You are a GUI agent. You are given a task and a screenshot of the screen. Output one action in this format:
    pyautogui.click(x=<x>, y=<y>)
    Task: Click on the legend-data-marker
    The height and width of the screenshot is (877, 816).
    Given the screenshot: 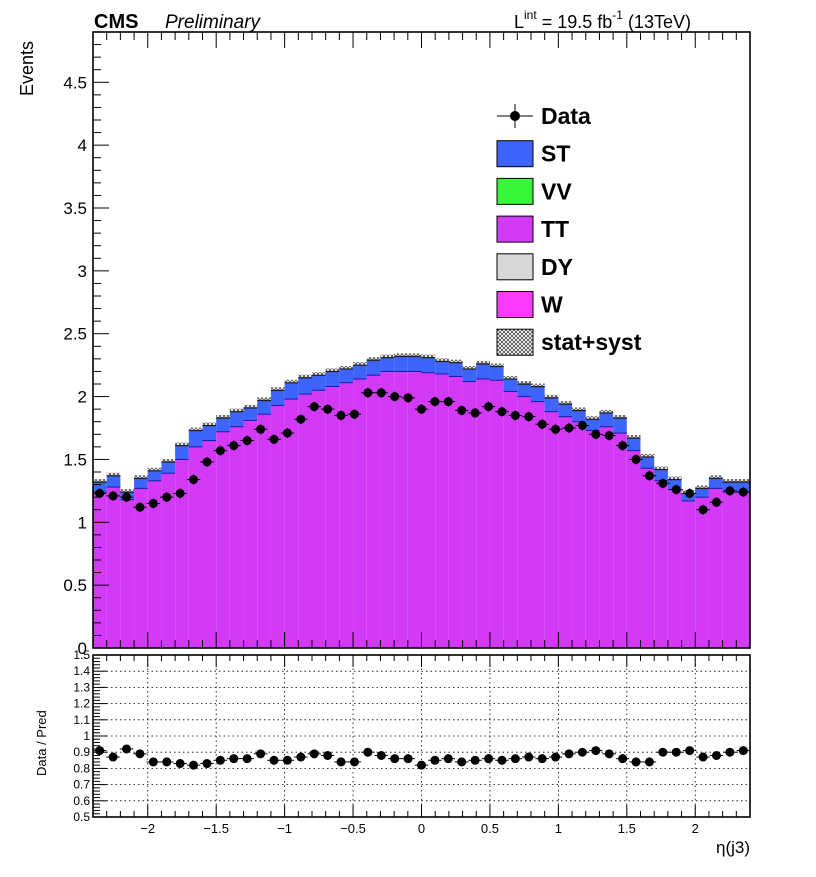 What is the action you would take?
    pyautogui.click(x=515, y=116)
    